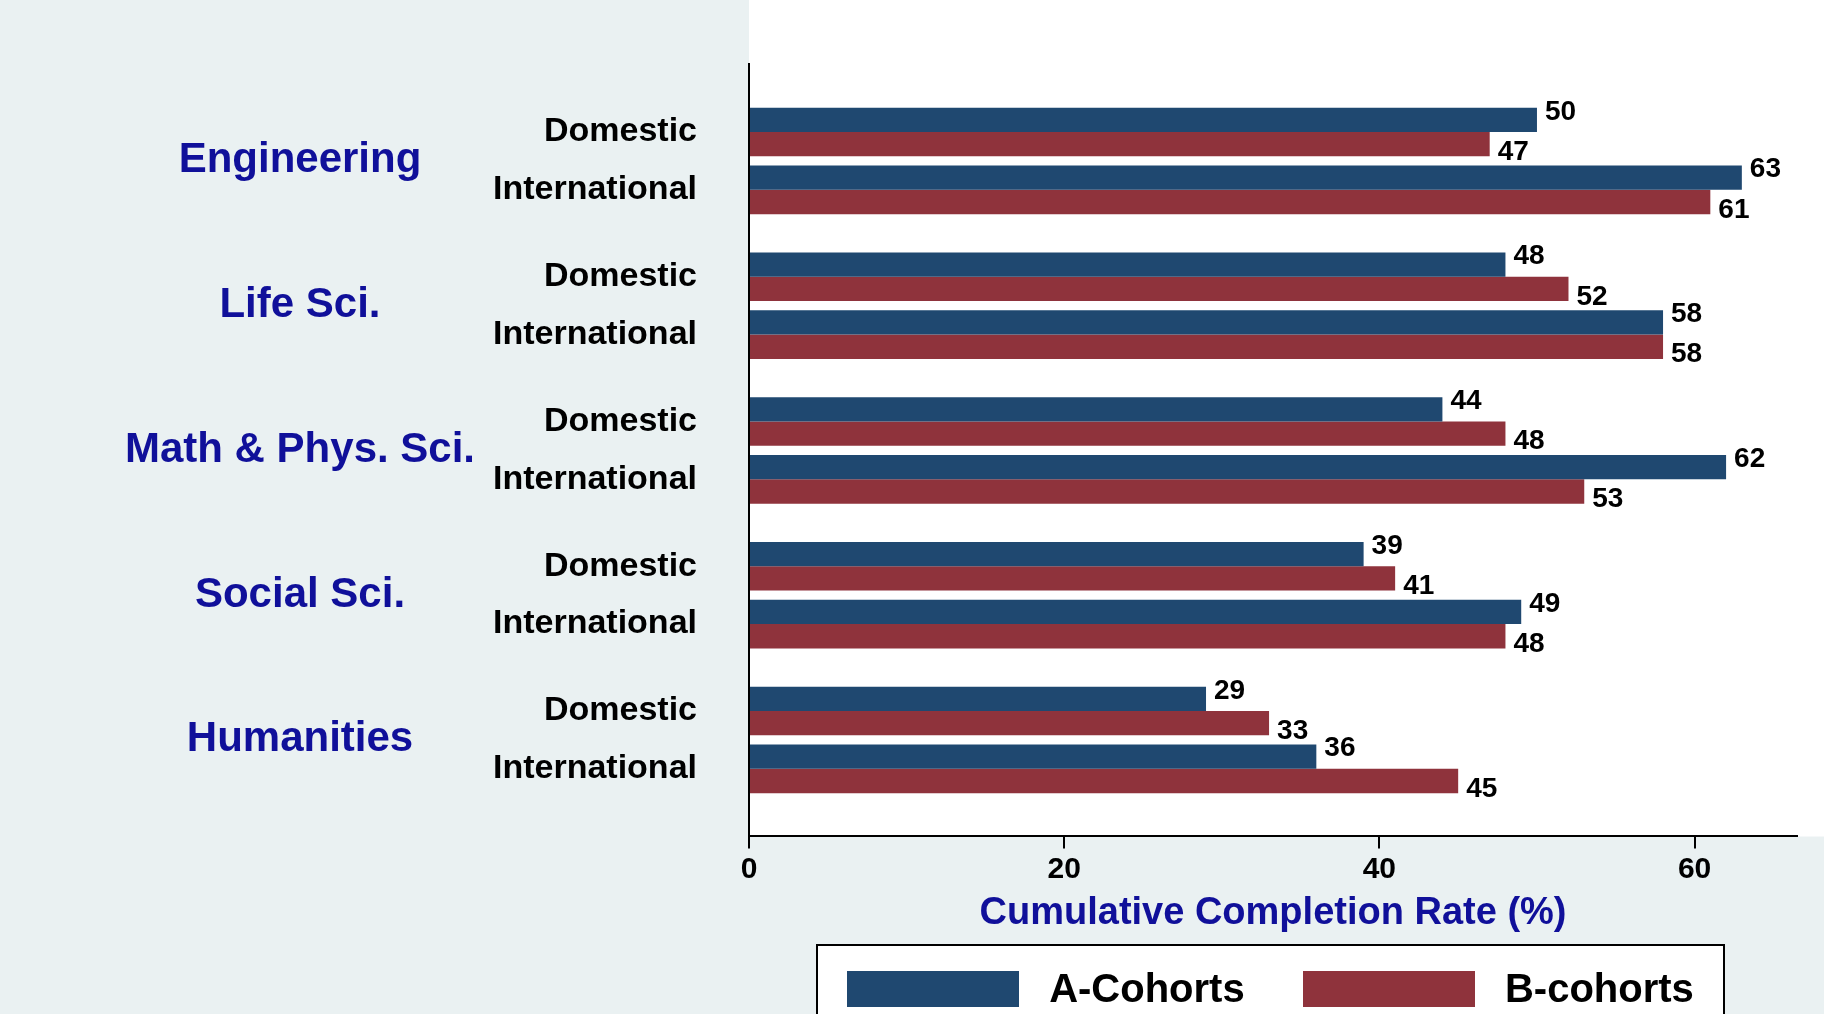 The width and height of the screenshot is (1824, 1014). I want to click on x-tick-label: 0, so click(749, 867).